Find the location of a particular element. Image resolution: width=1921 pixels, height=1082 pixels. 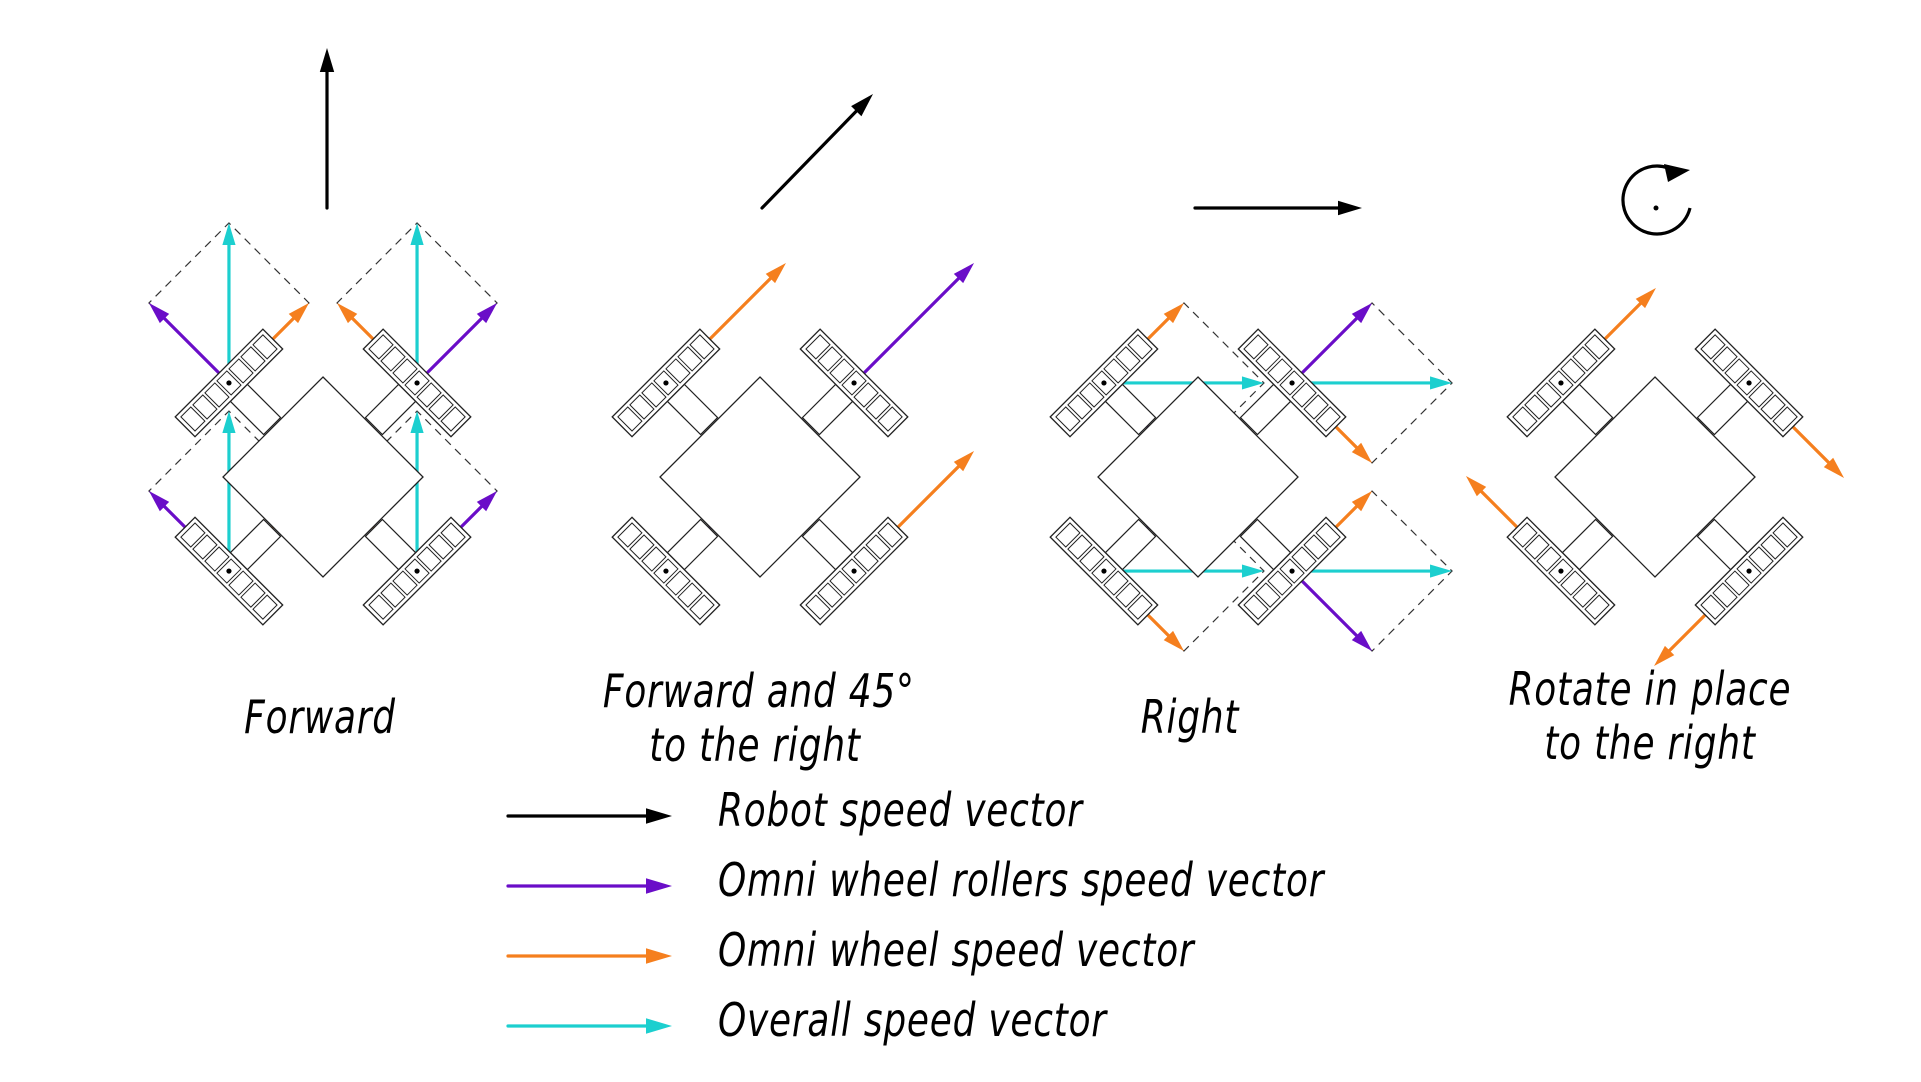

roller-vector-diagonal-fr is located at coordinates (913, 323).